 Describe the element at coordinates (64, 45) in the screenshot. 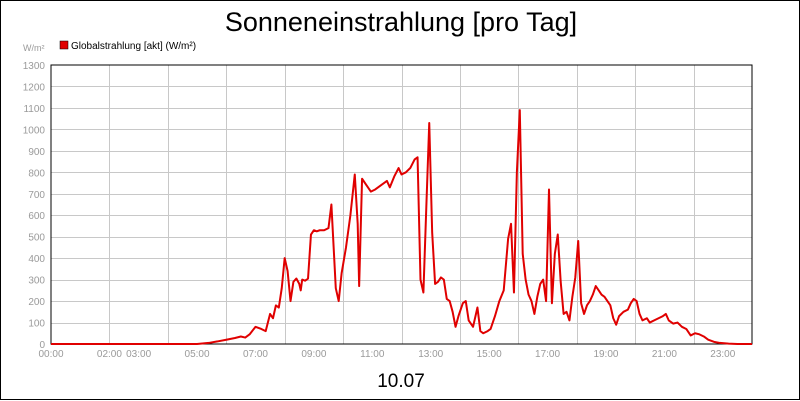

I see `legend-swatch` at that location.